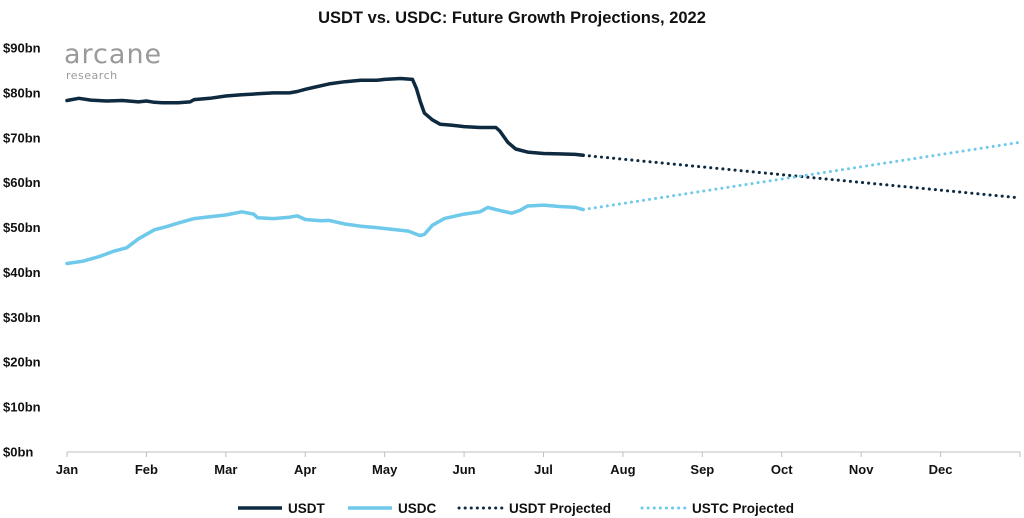 The height and width of the screenshot is (518, 1024). Describe the element at coordinates (22, 362) in the screenshot. I see `y-tick-label: $20bn` at that location.